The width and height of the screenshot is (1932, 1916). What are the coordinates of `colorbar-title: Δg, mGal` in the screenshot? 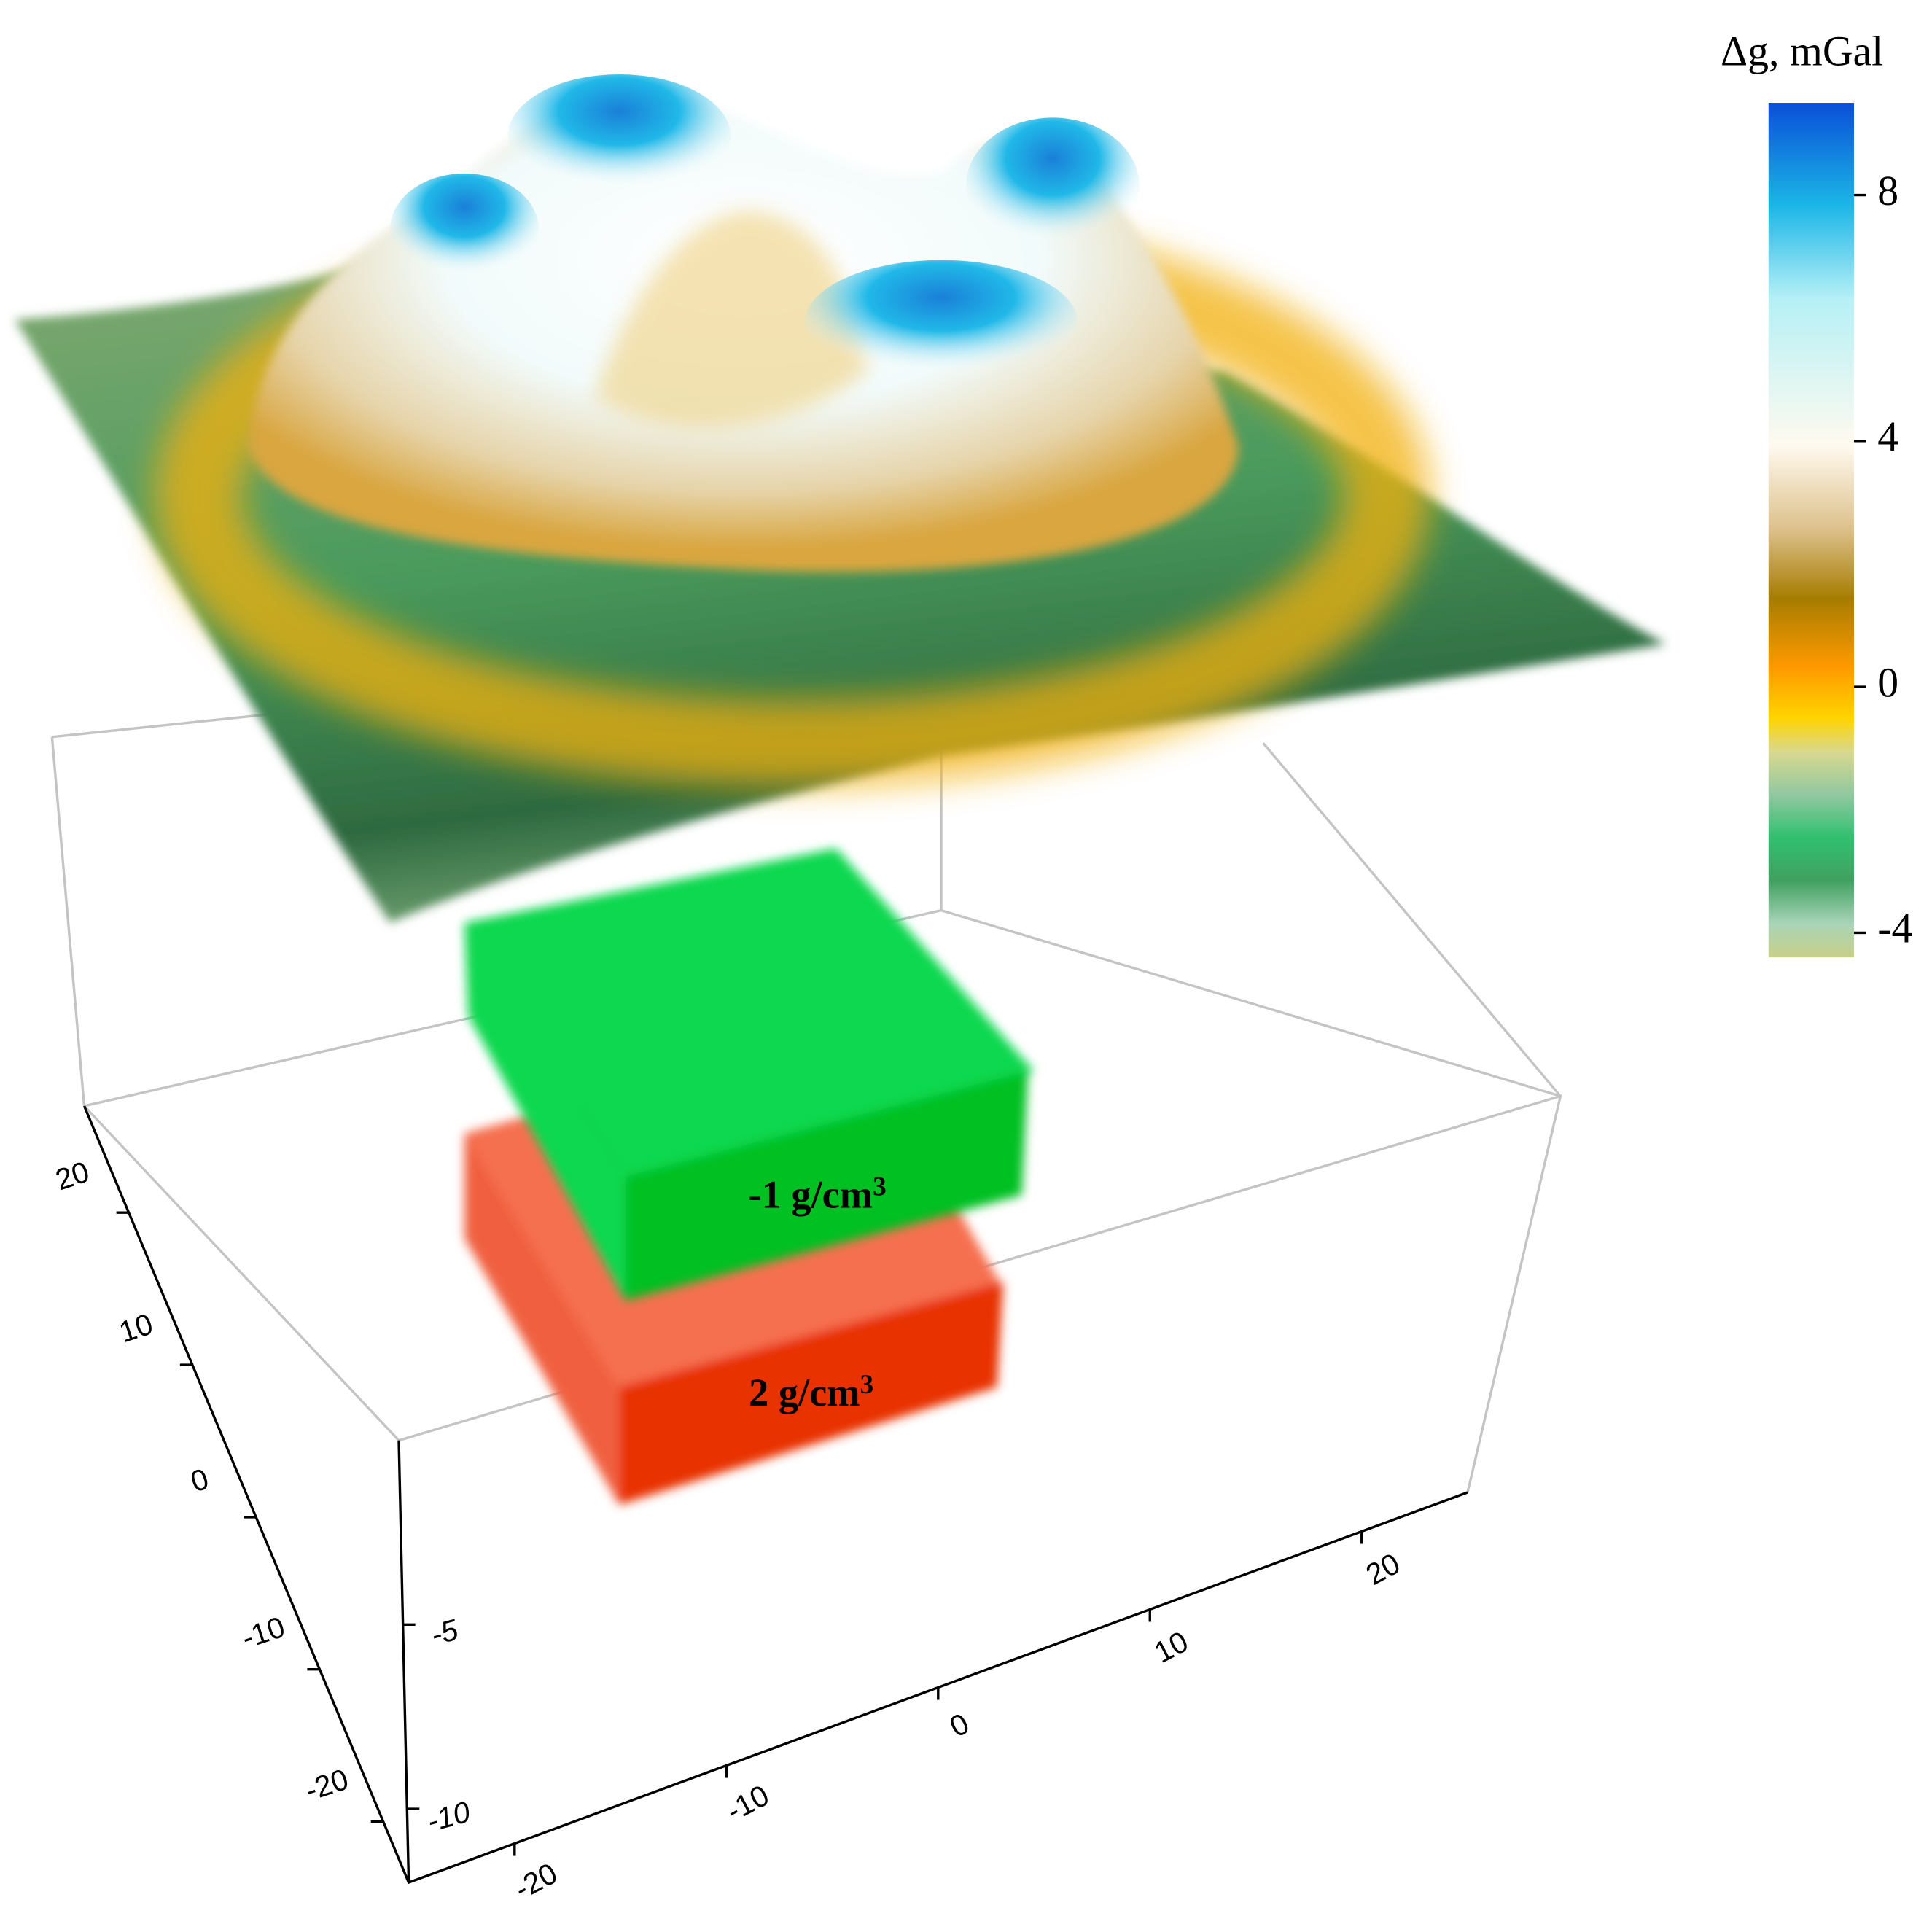 It's located at (1802, 52).